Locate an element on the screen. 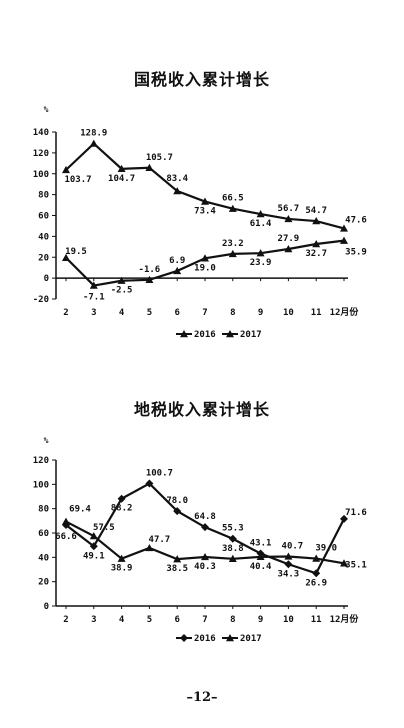 This screenshot has height=728, width=404. y-tick-label: -20 is located at coordinates (41, 300).